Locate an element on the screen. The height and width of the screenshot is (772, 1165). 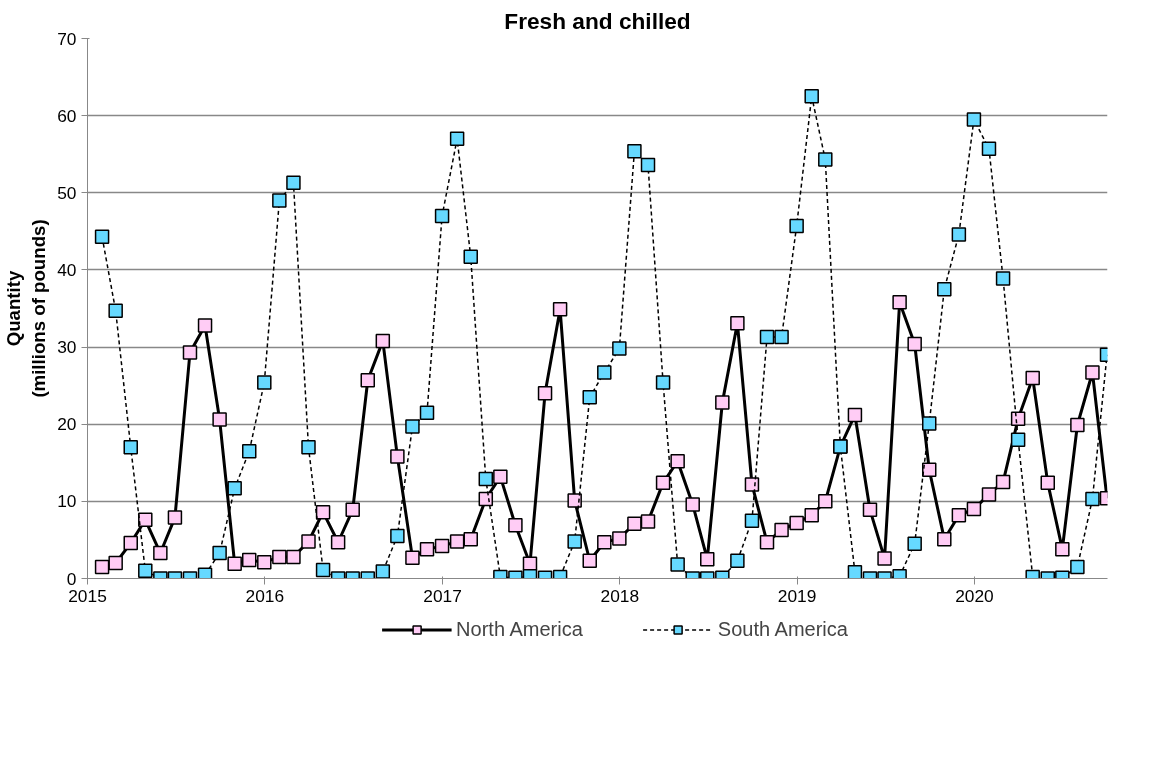
x-tick-label: 2019 is located at coordinates (797, 595).